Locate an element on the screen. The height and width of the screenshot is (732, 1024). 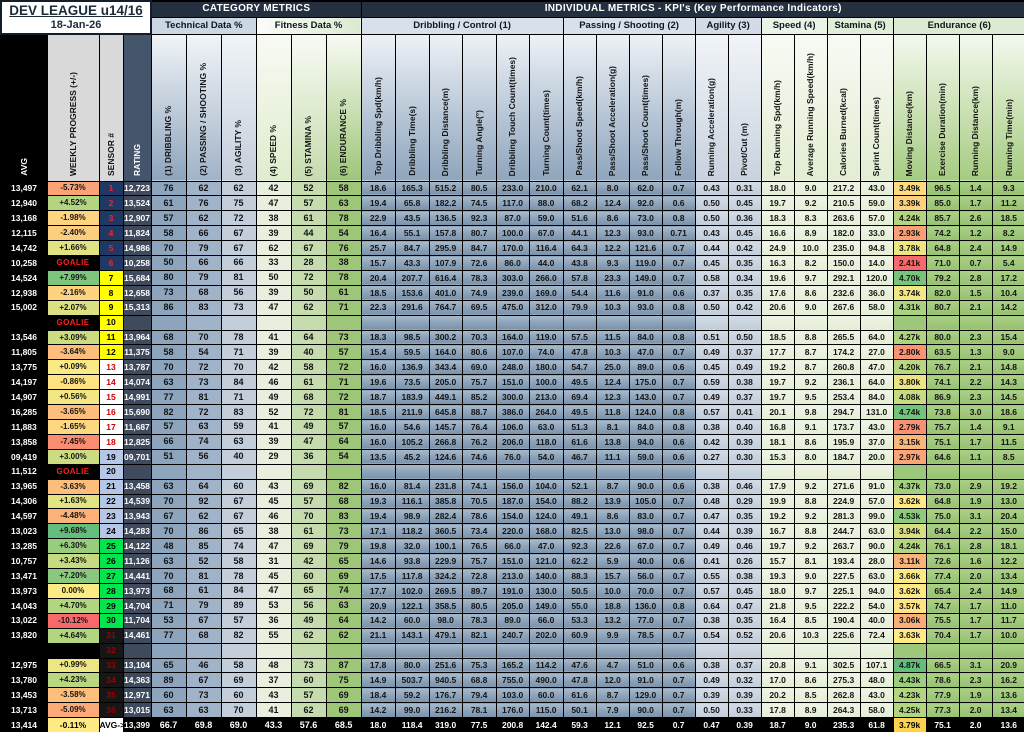
cell-metric: 86 is located at coordinates (203, 531).